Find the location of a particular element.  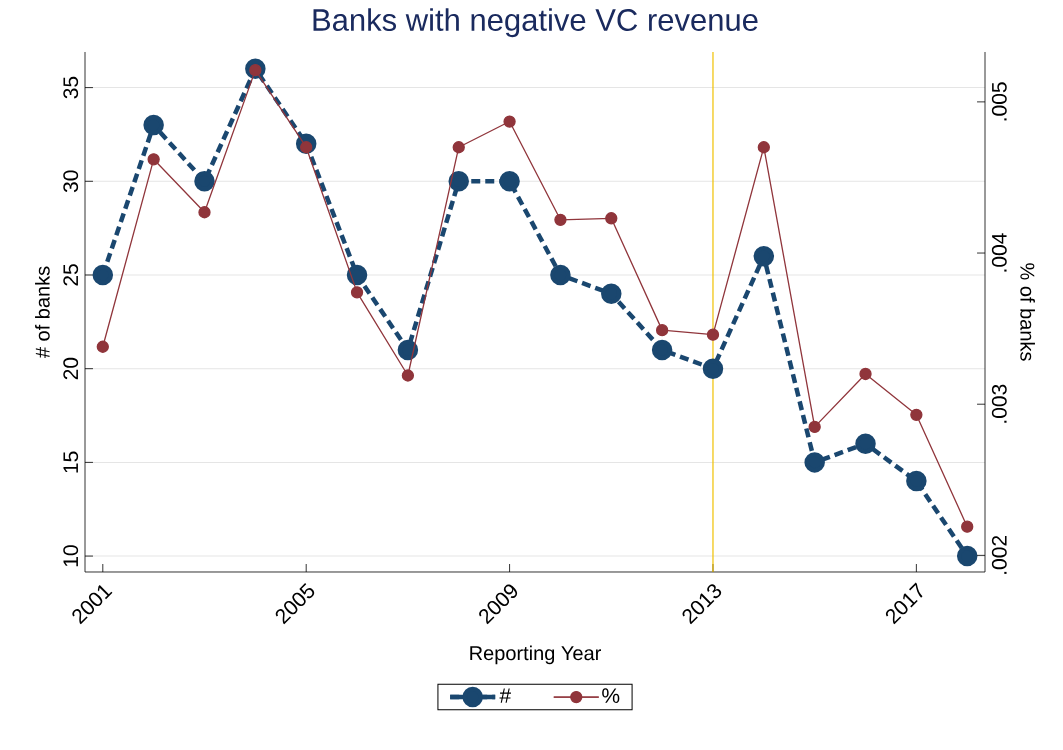

x-axis-title: Reporting Year is located at coordinates (535, 655).